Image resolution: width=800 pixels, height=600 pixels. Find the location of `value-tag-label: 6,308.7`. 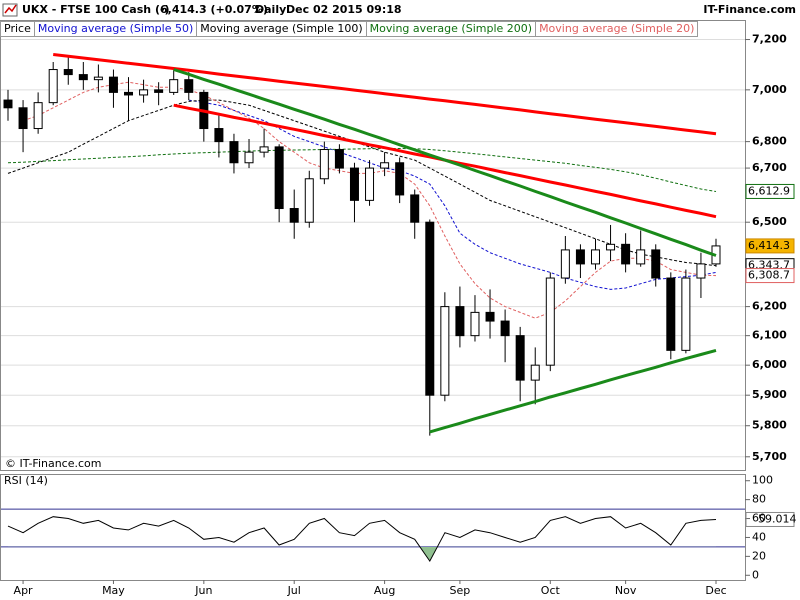

value-tag-label: 6,308.7 is located at coordinates (769, 275).